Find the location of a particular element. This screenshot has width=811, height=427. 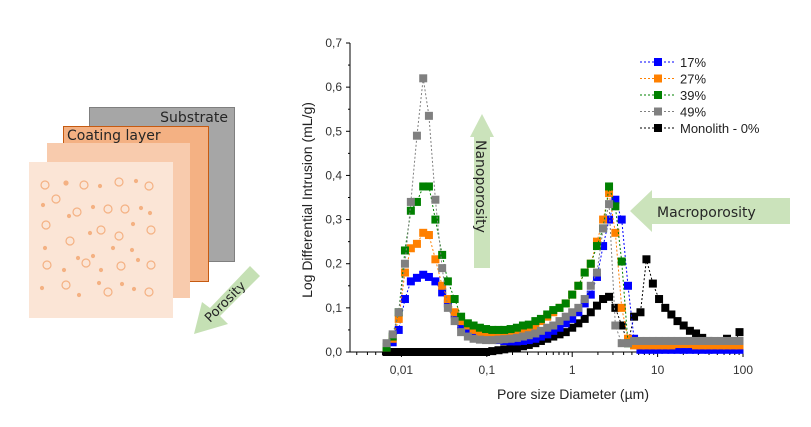

series-39- is located at coordinates (507, 267).